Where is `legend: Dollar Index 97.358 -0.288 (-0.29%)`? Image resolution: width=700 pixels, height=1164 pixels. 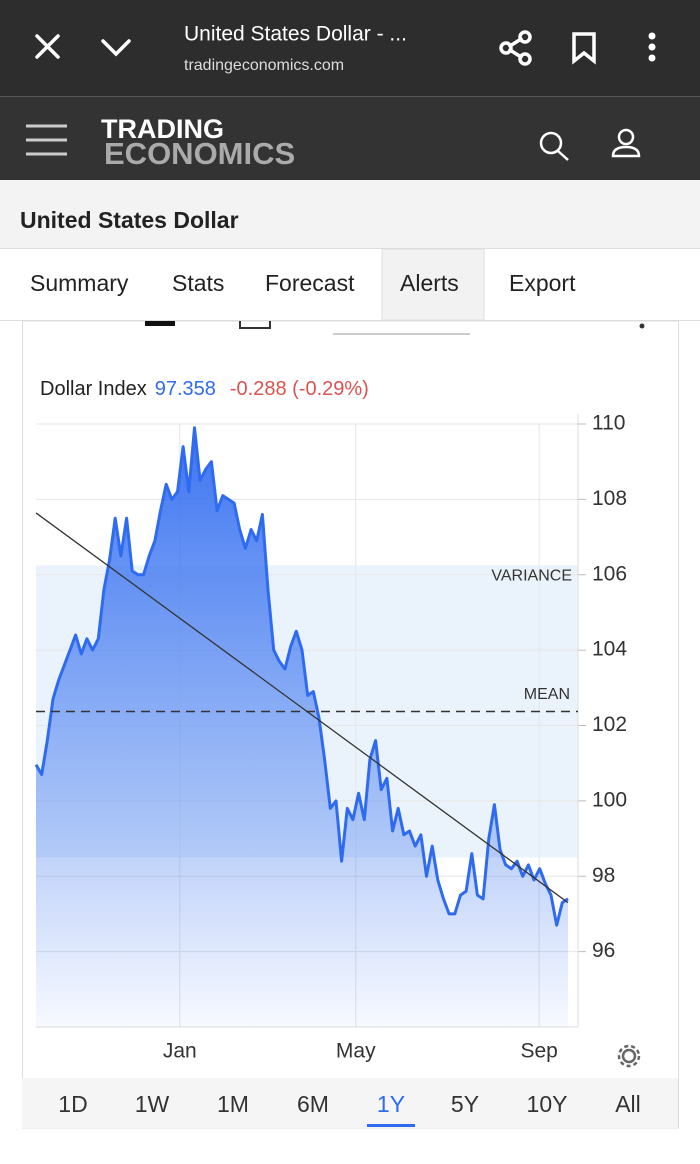 legend: Dollar Index 97.358 -0.288 (-0.29%) is located at coordinates (204, 389).